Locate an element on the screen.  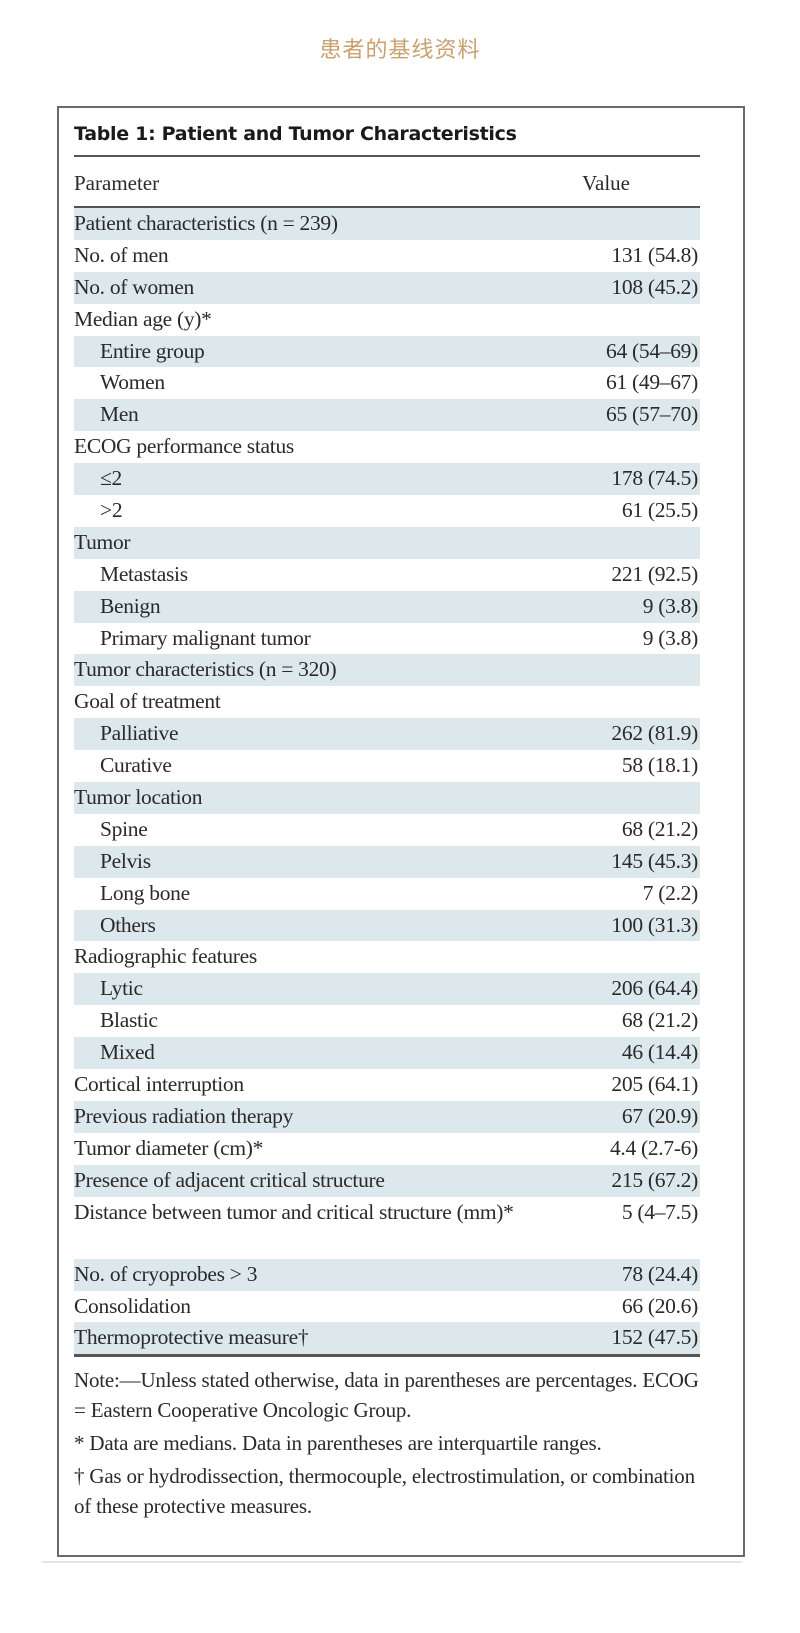
row-value: 61 (49–67) is located at coordinates (652, 382).